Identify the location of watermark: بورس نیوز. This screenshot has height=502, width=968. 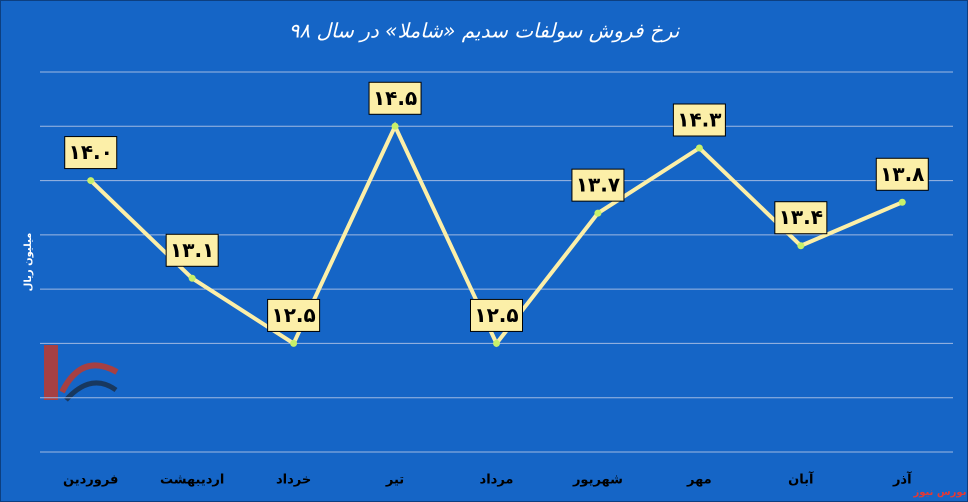
(940, 492).